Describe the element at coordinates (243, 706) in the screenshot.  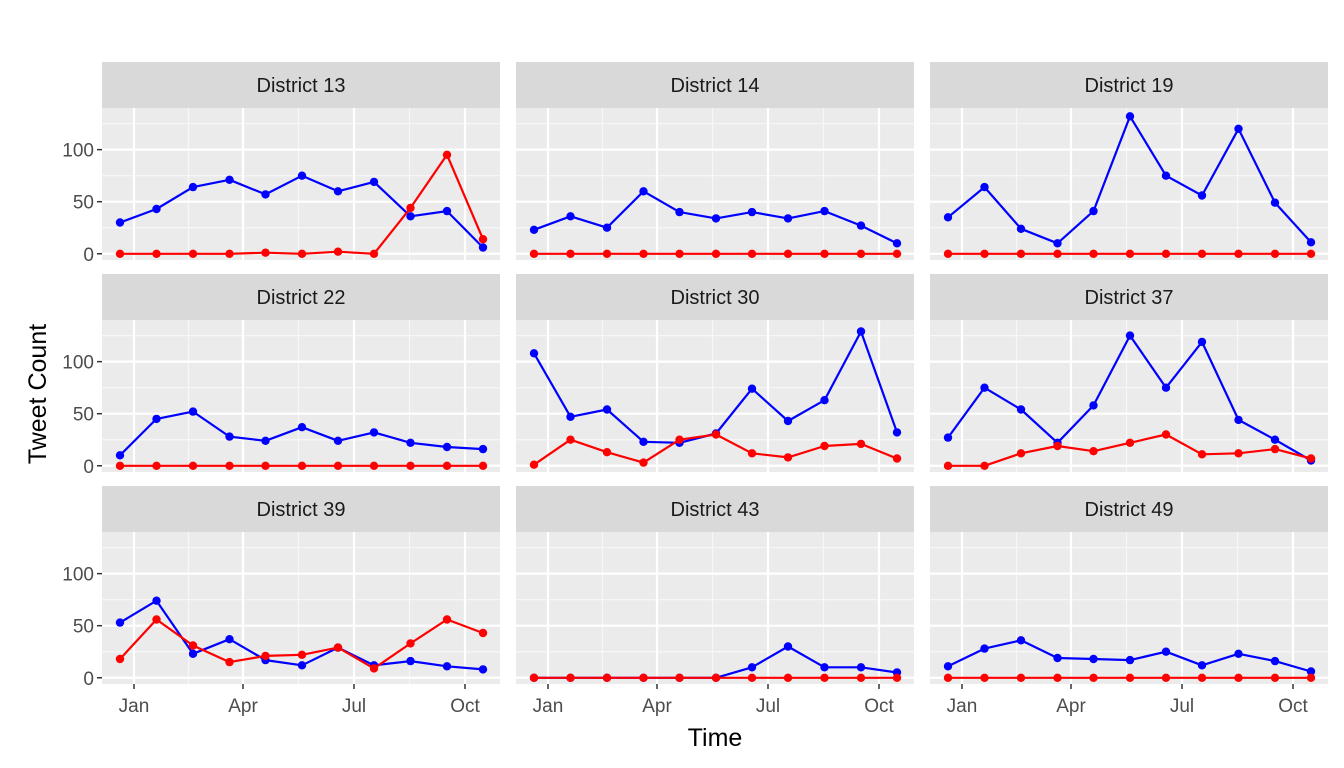
I see `x-tick-label: Apr` at that location.